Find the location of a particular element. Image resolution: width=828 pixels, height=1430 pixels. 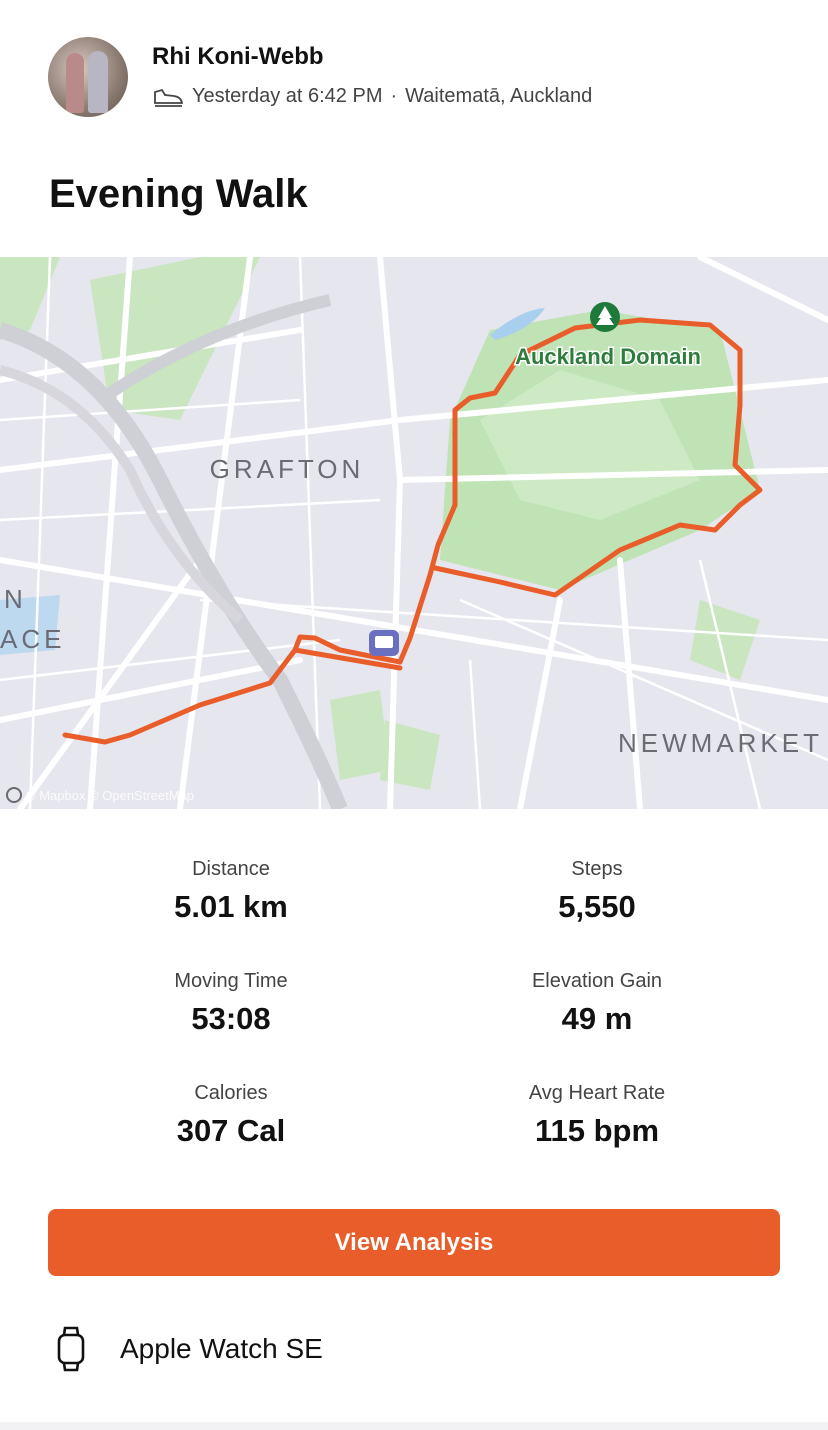

map-attribution: © Mapbox © OpenStreetMap is located at coordinates (100, 795).